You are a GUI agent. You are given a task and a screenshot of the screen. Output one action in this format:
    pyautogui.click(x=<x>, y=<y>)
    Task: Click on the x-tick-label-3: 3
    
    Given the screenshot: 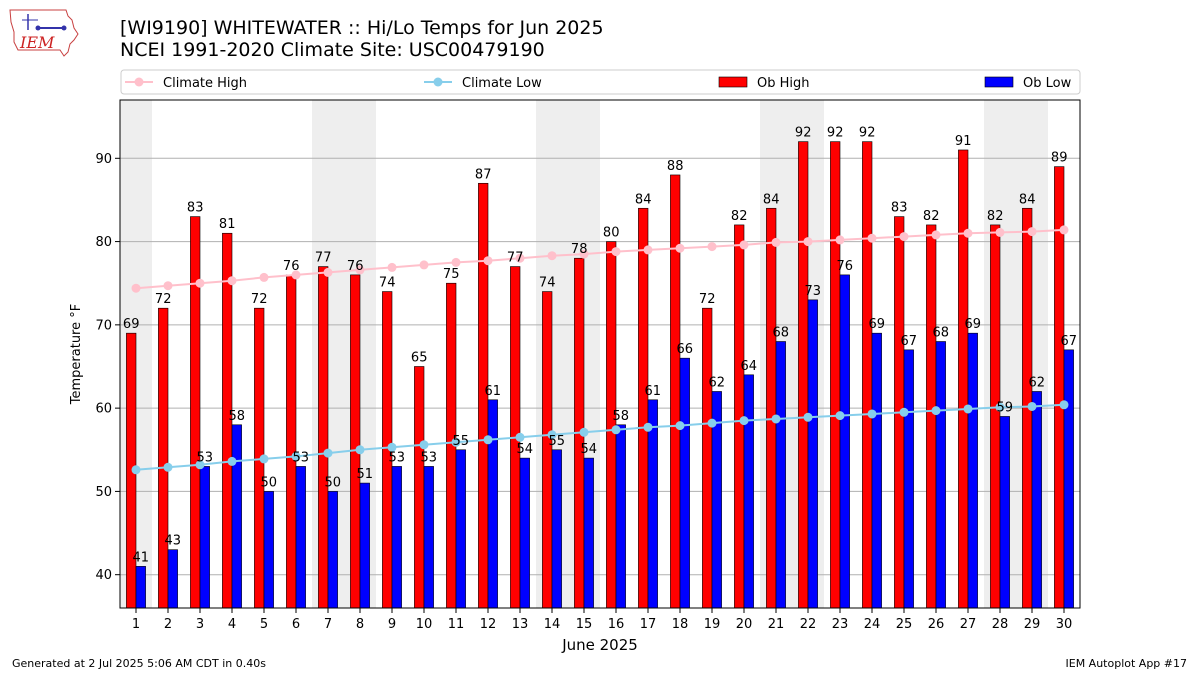 What is the action you would take?
    pyautogui.click(x=200, y=624)
    